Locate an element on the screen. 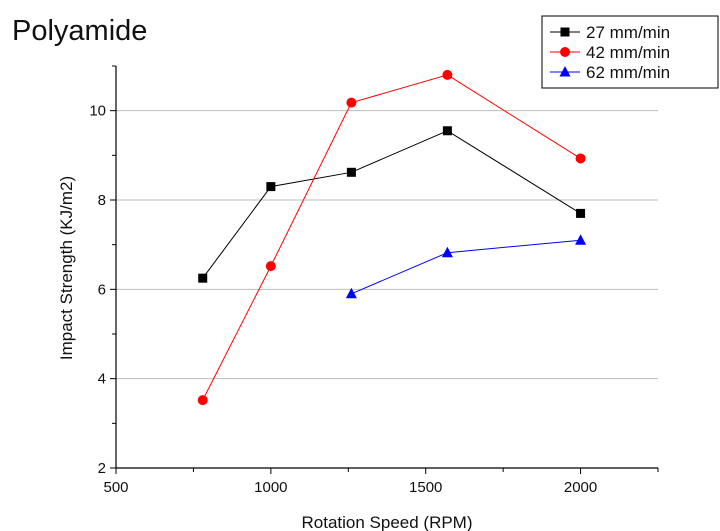 This screenshot has height=531, width=720. y-tick-label: 10 is located at coordinates (97, 111).